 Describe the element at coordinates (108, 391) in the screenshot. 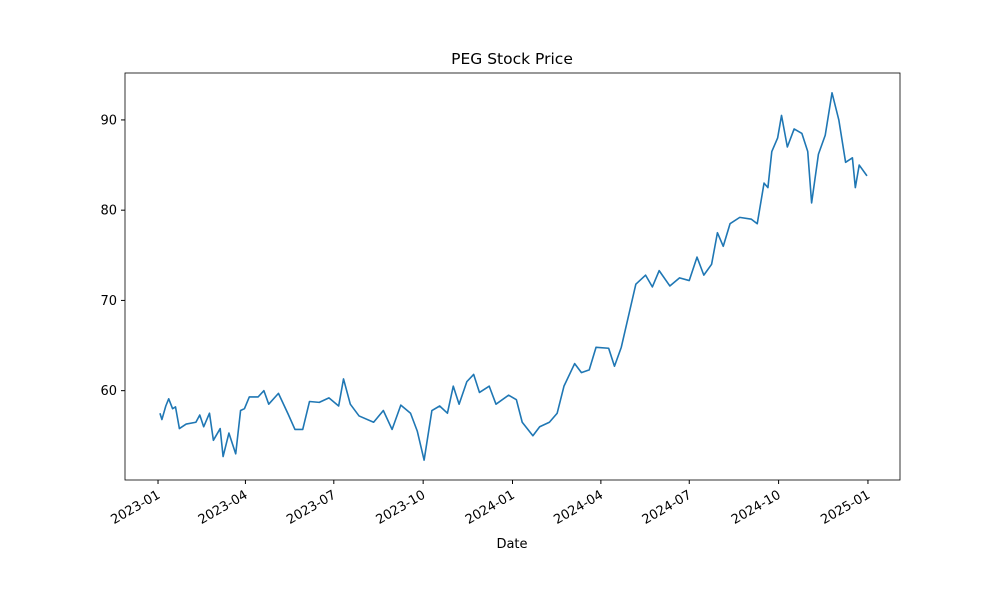

I see `y-tick-label: 60` at that location.